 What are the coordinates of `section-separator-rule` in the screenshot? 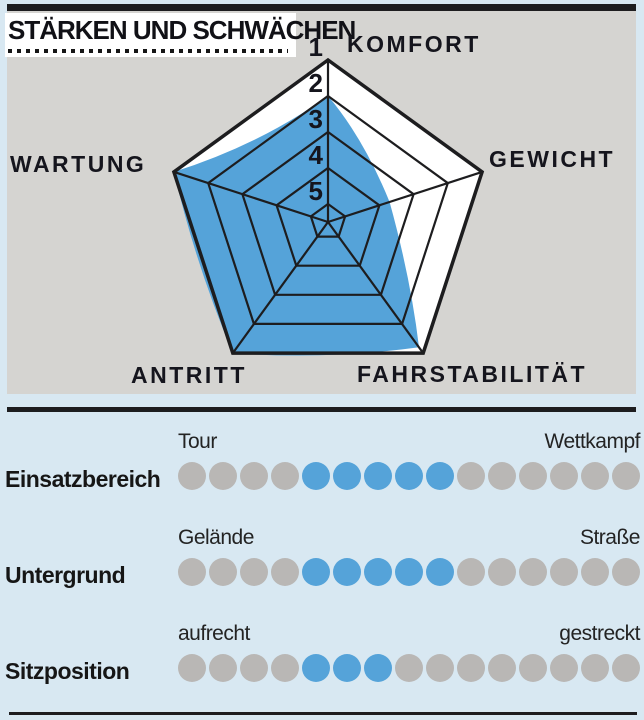 It's located at (321, 409).